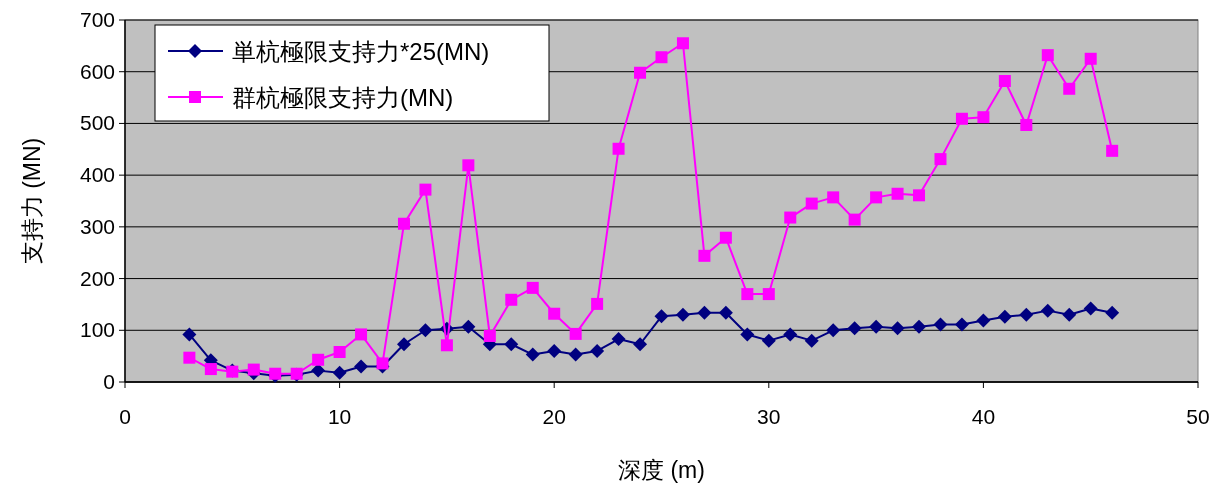 Image resolution: width=1224 pixels, height=486 pixels. I want to click on x-tick-label: 0, so click(125, 416).